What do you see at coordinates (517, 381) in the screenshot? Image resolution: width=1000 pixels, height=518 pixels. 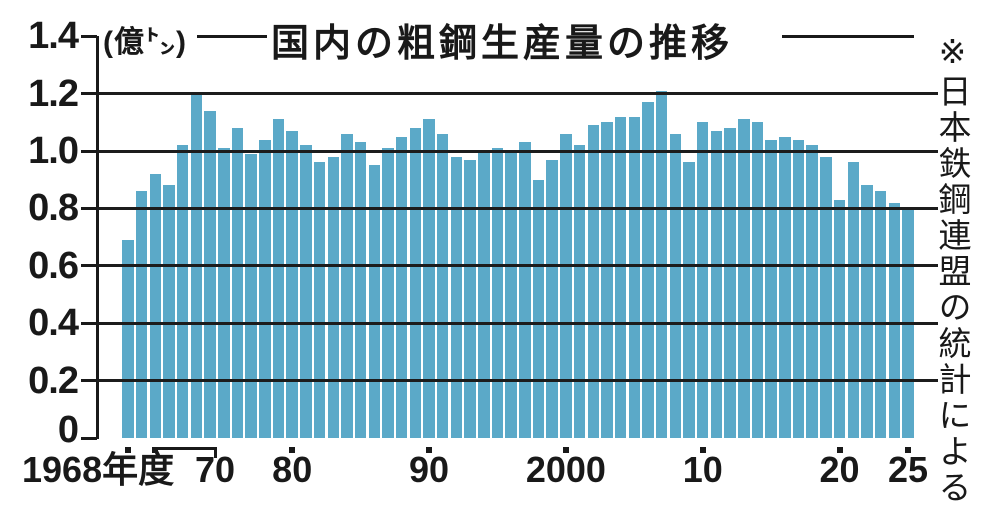 I see `gridline-0.2` at bounding box center [517, 381].